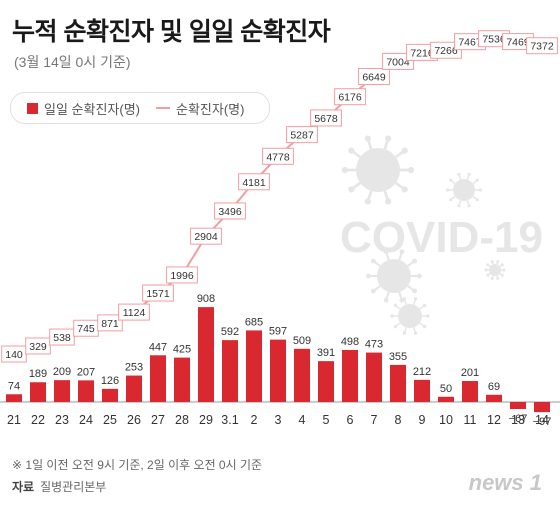 This screenshot has height=508, width=560. Describe the element at coordinates (422, 53) in the screenshot. I see `cumulative-value-label: 7216` at that location.